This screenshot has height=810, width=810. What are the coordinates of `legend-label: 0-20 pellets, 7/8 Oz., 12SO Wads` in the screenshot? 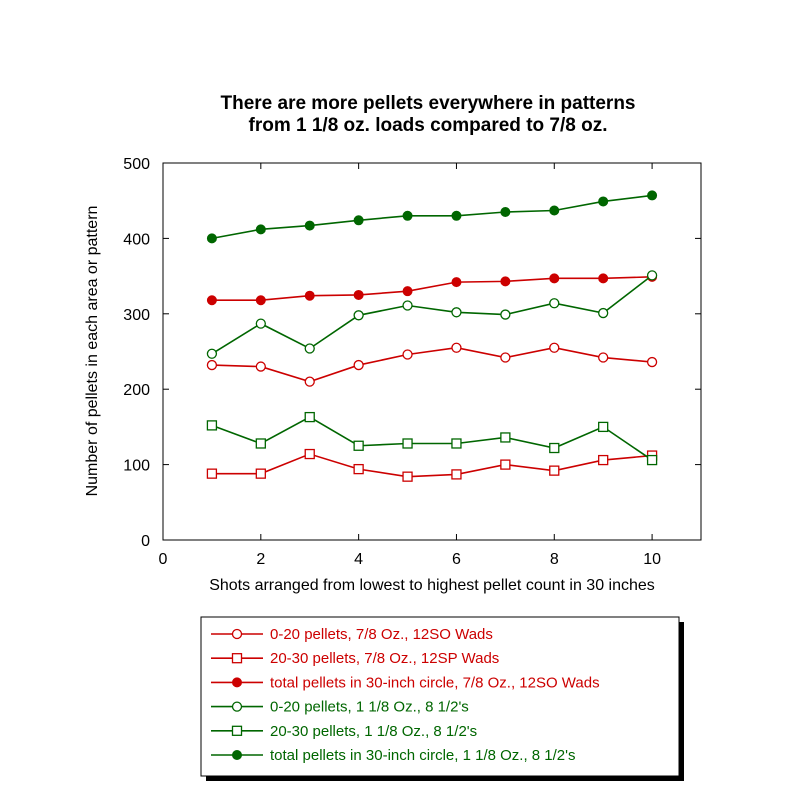 It's located at (381, 634).